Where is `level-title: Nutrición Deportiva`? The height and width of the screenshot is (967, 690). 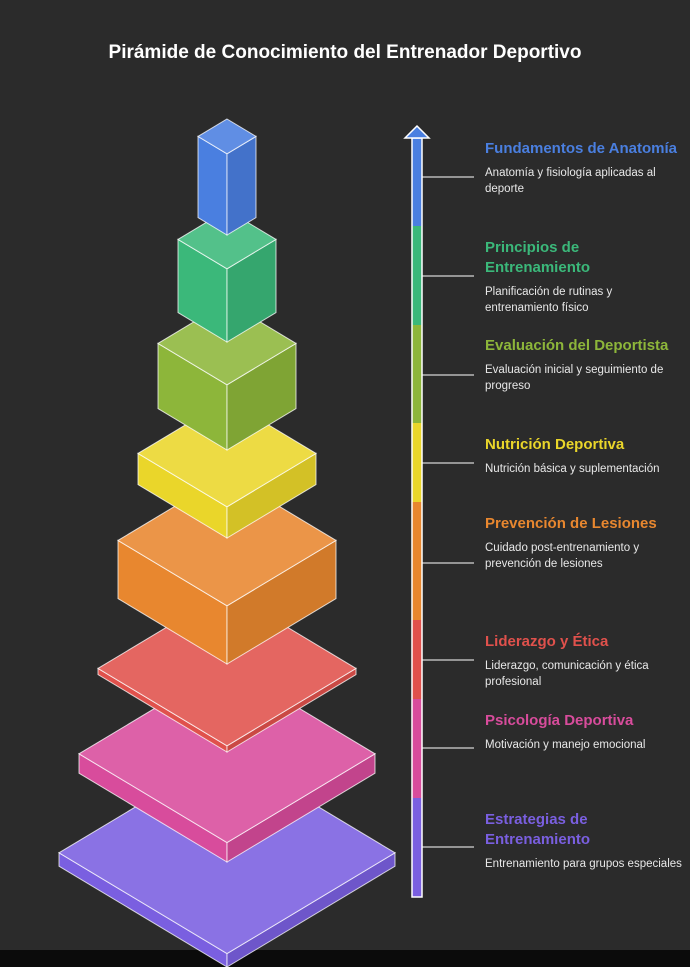
level-title: Nutrición Deportiva is located at coordinates (555, 444).